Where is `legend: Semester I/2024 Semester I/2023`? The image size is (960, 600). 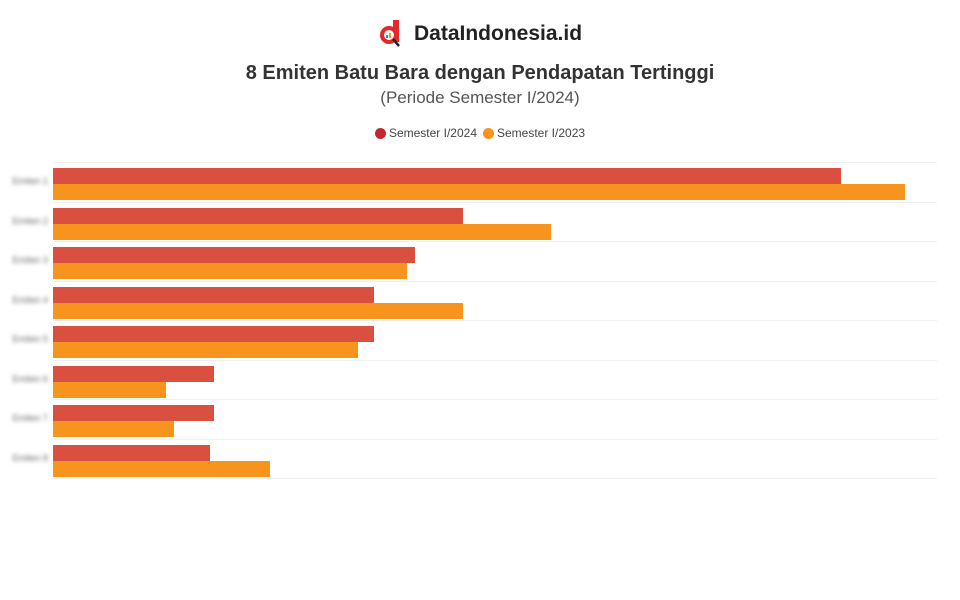 legend: Semester I/2024 Semester I/2023 is located at coordinates (480, 133).